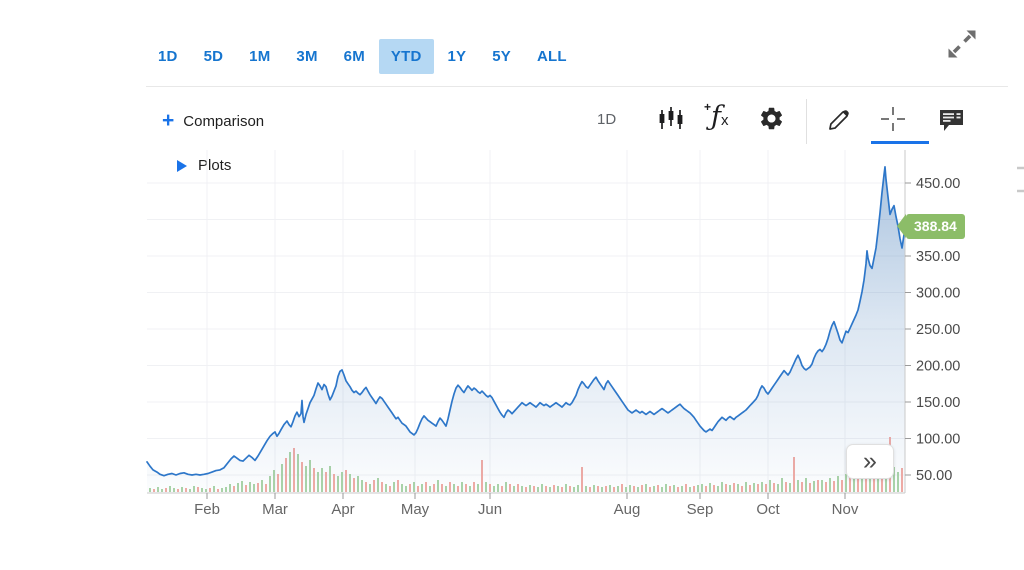  Describe the element at coordinates (182, 165) in the screenshot. I see `triangle-right-icon` at that location.